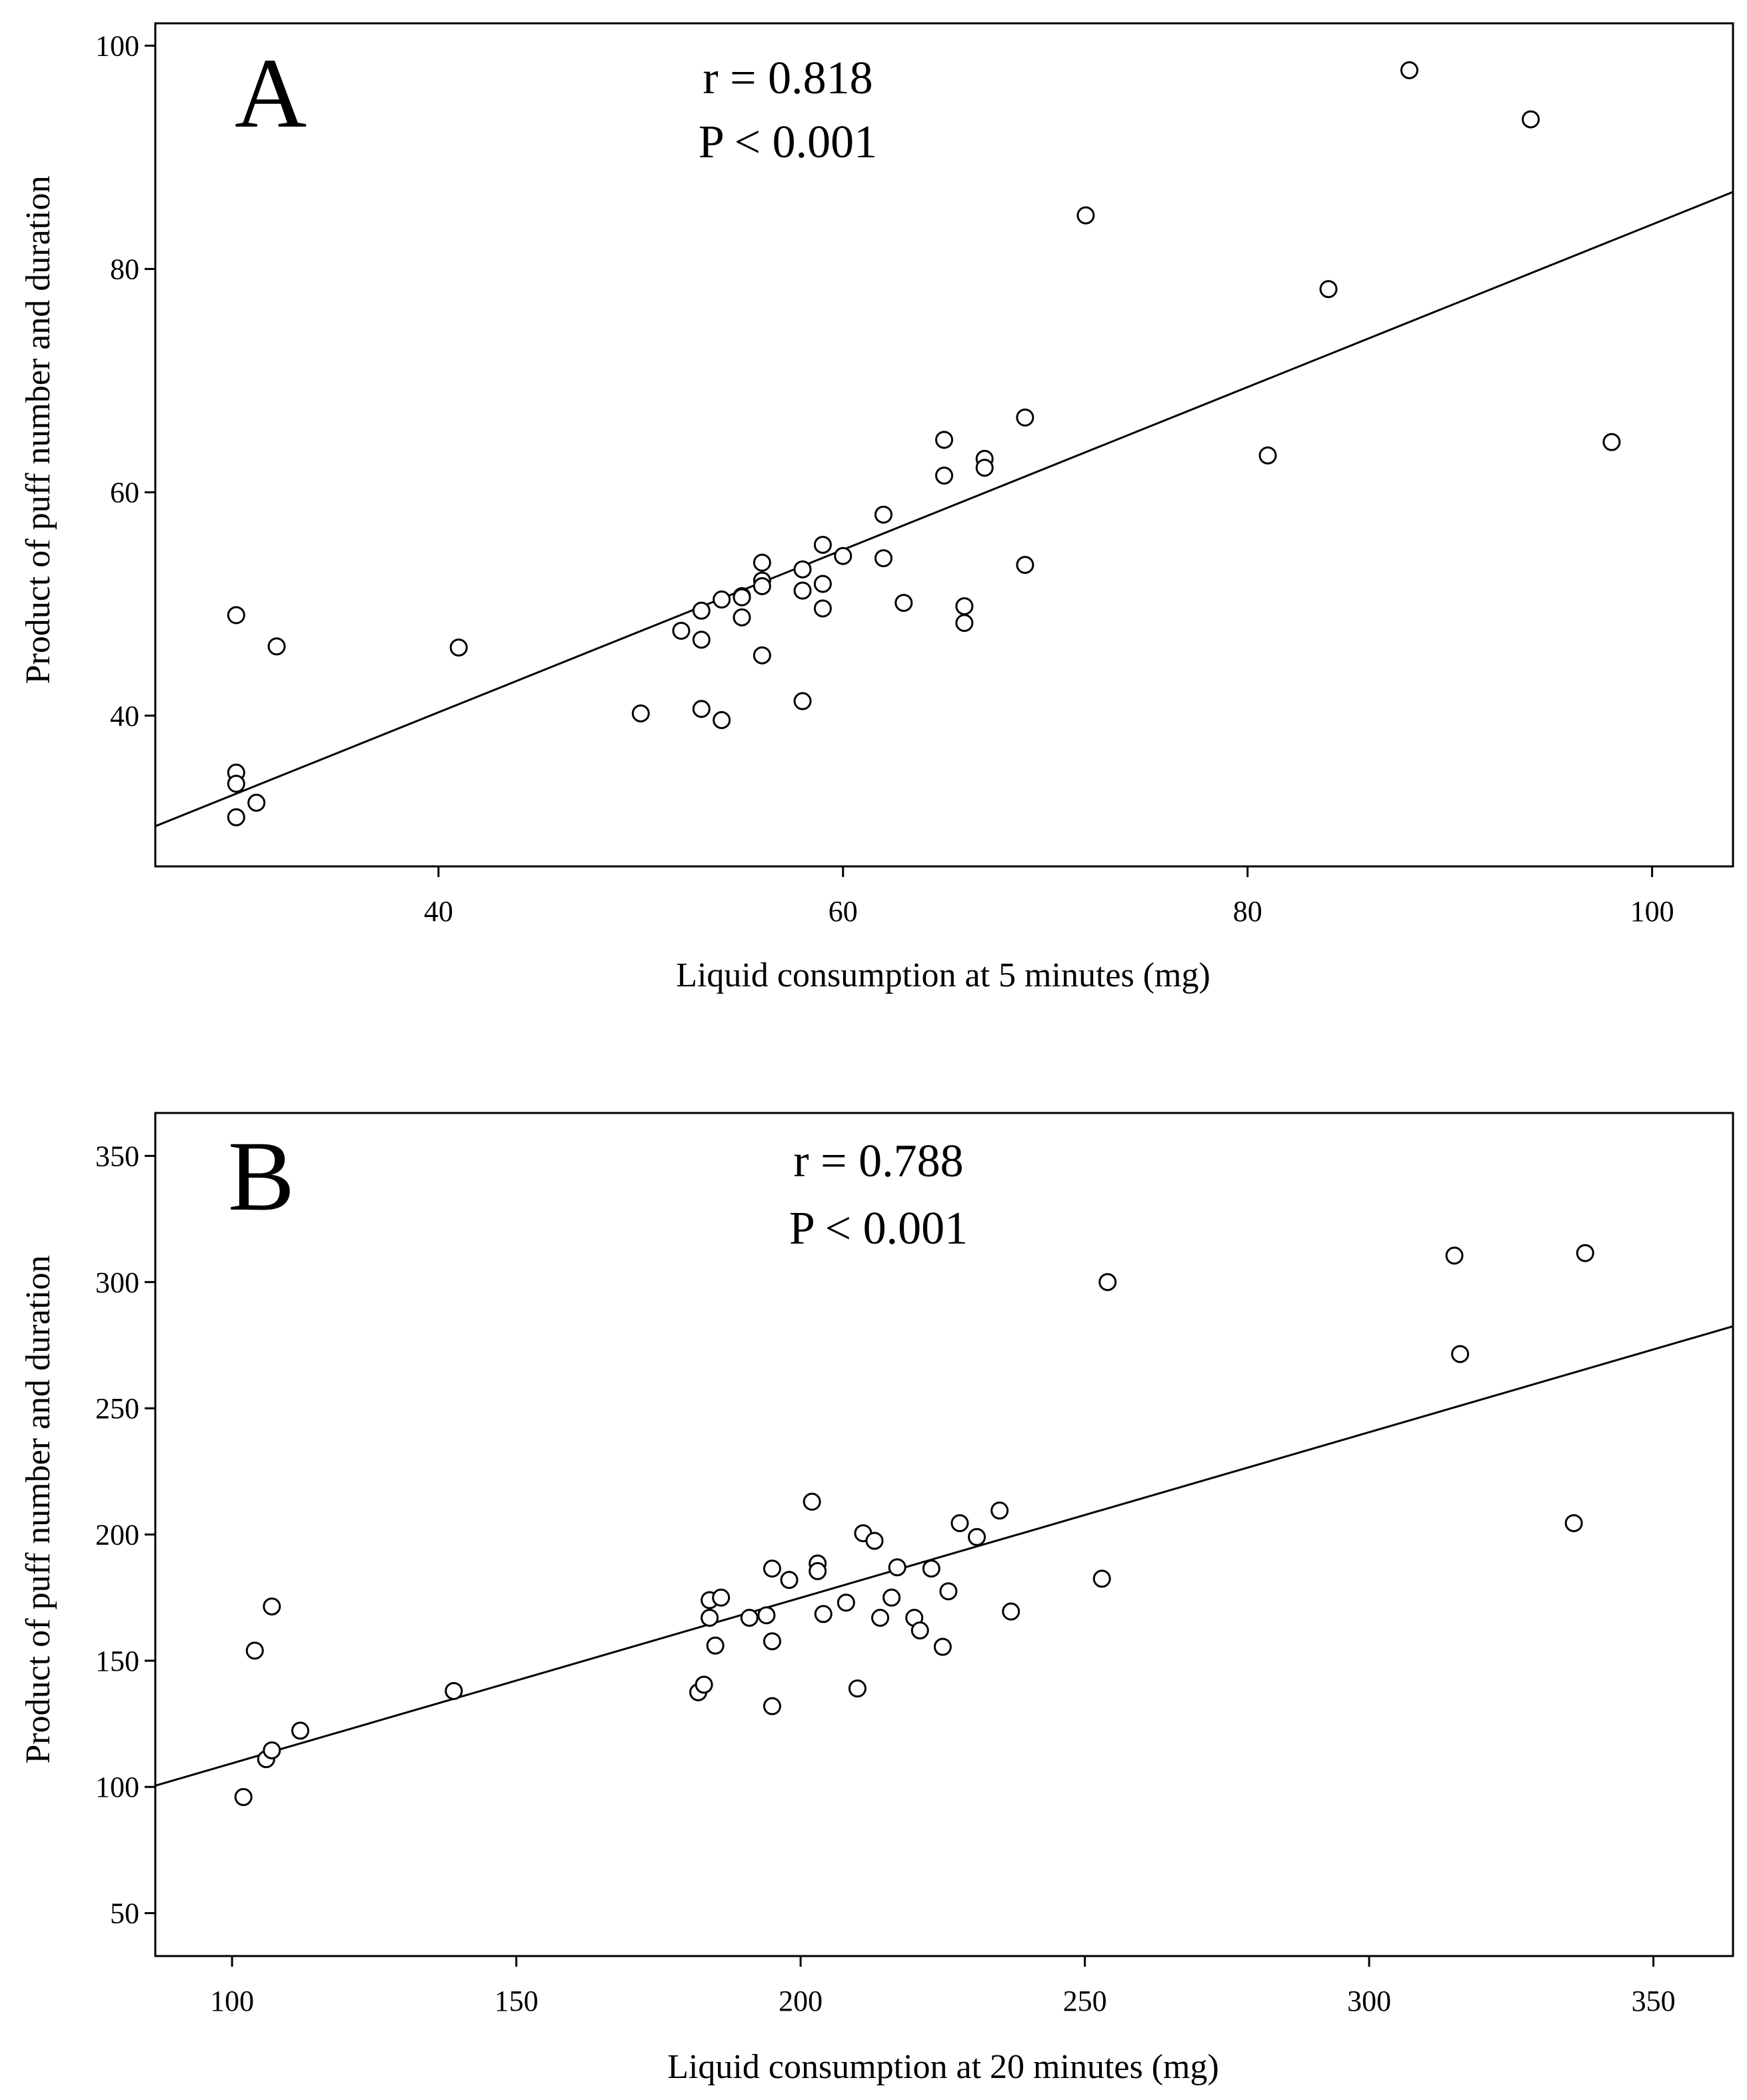 The image size is (1747, 2100). What do you see at coordinates (943, 975) in the screenshot?
I see `panel-a-x-axis-title: Liquid consumption at 5 minutes (mg)` at bounding box center [943, 975].